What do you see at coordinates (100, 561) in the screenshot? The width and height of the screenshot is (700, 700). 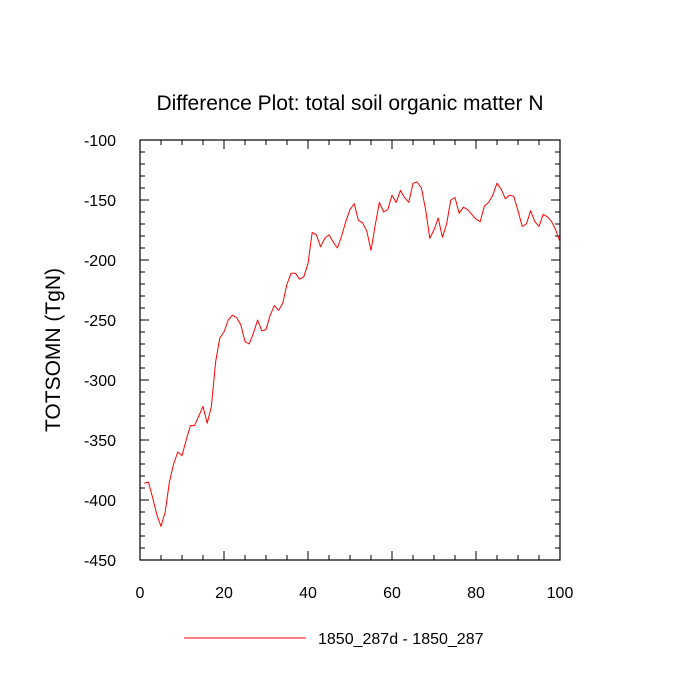 I see `y-tick-label: -450` at bounding box center [100, 561].